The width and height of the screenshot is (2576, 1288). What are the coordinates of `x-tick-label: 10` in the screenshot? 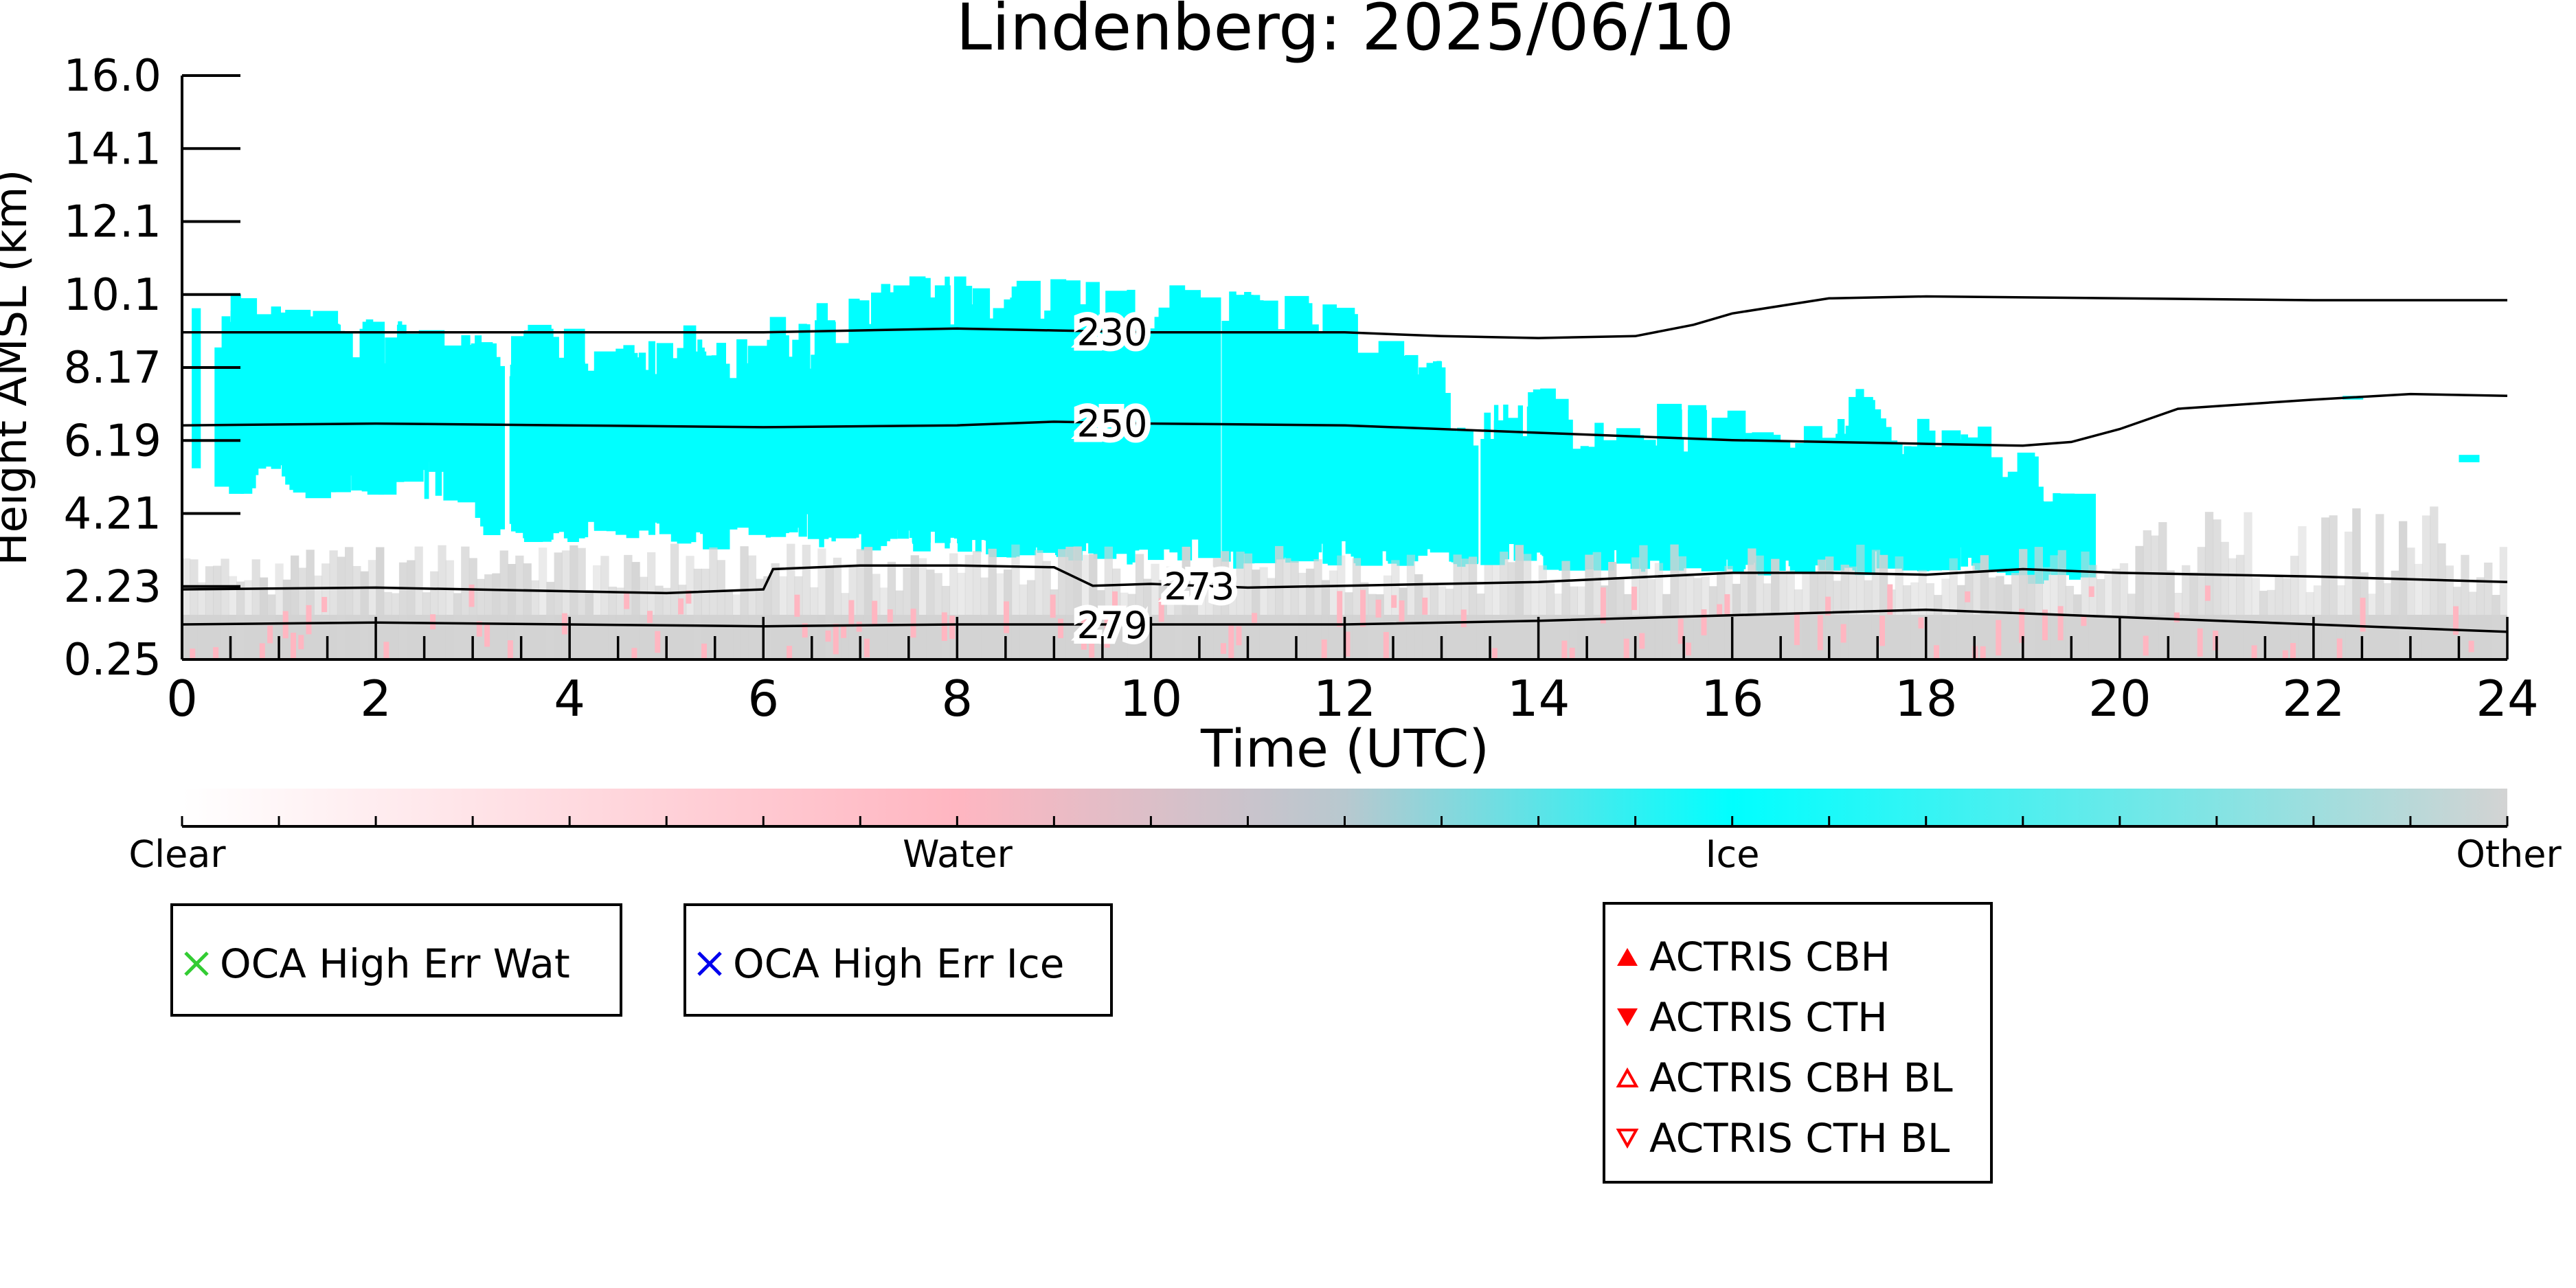 It's located at (1151, 698).